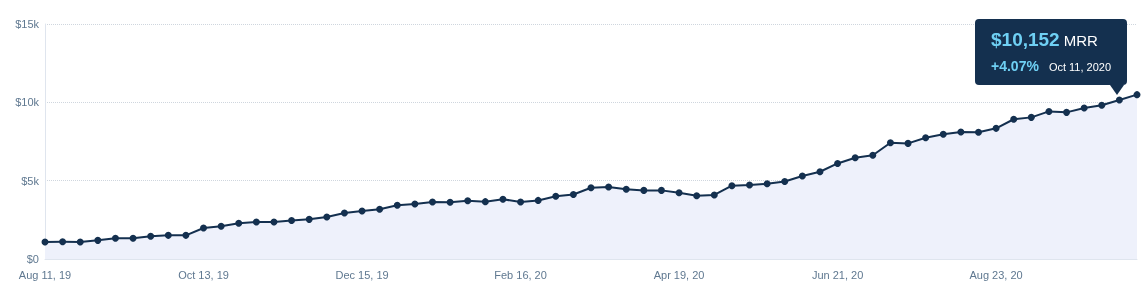 The width and height of the screenshot is (1146, 296). I want to click on y-tick-label: $0, so click(32, 259).